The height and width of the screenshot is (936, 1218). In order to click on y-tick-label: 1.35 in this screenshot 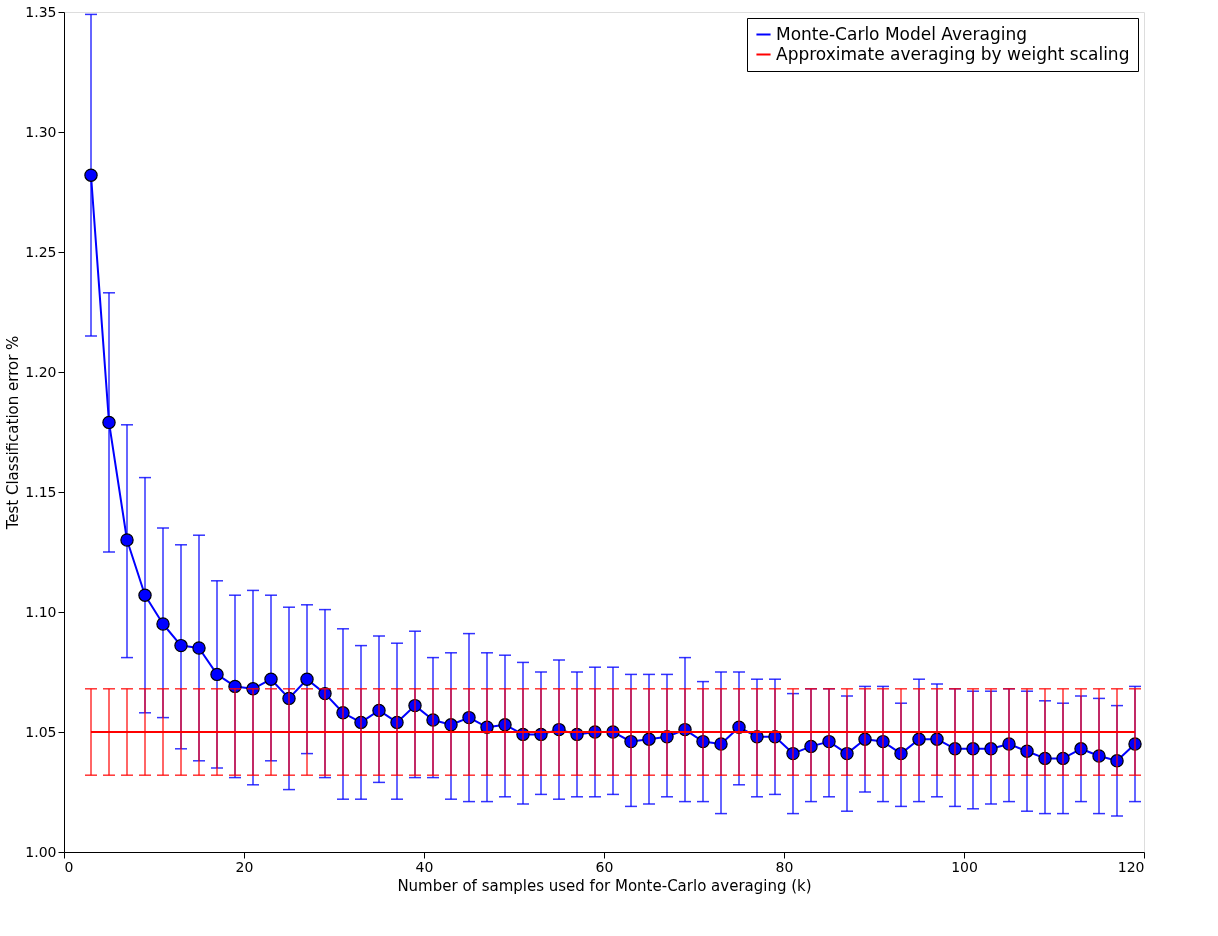, I will do `click(41, 11)`.